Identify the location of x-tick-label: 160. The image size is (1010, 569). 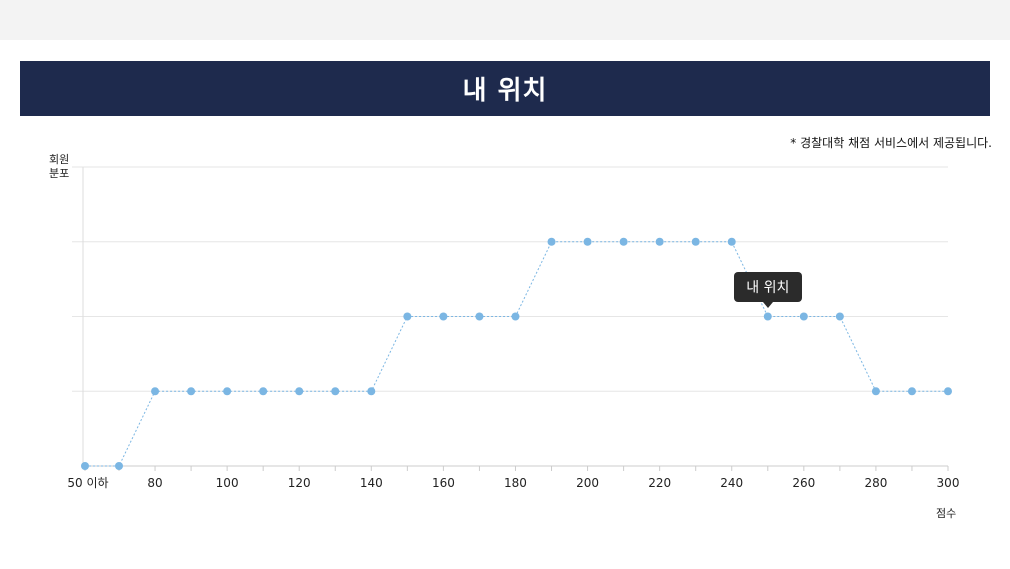
(443, 483).